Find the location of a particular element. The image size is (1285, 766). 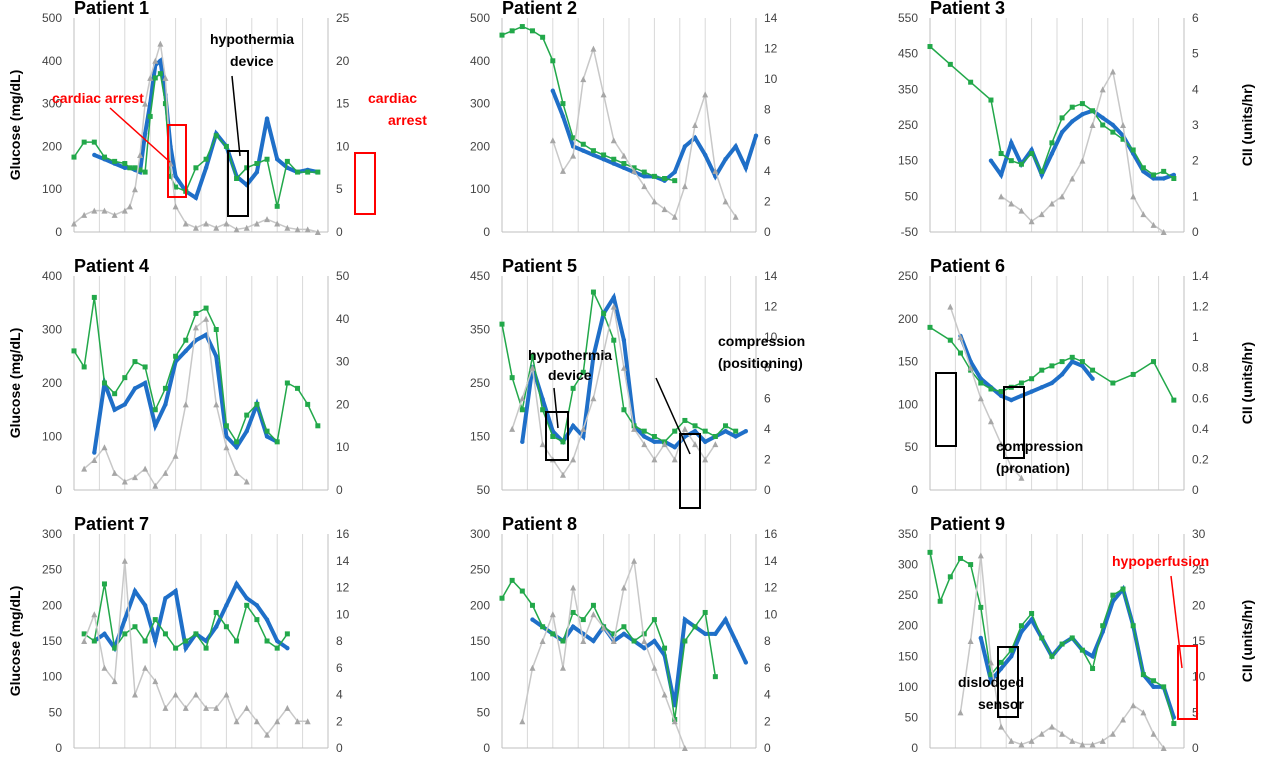

y2-tick-label: 30 is located at coordinates (343, 362).